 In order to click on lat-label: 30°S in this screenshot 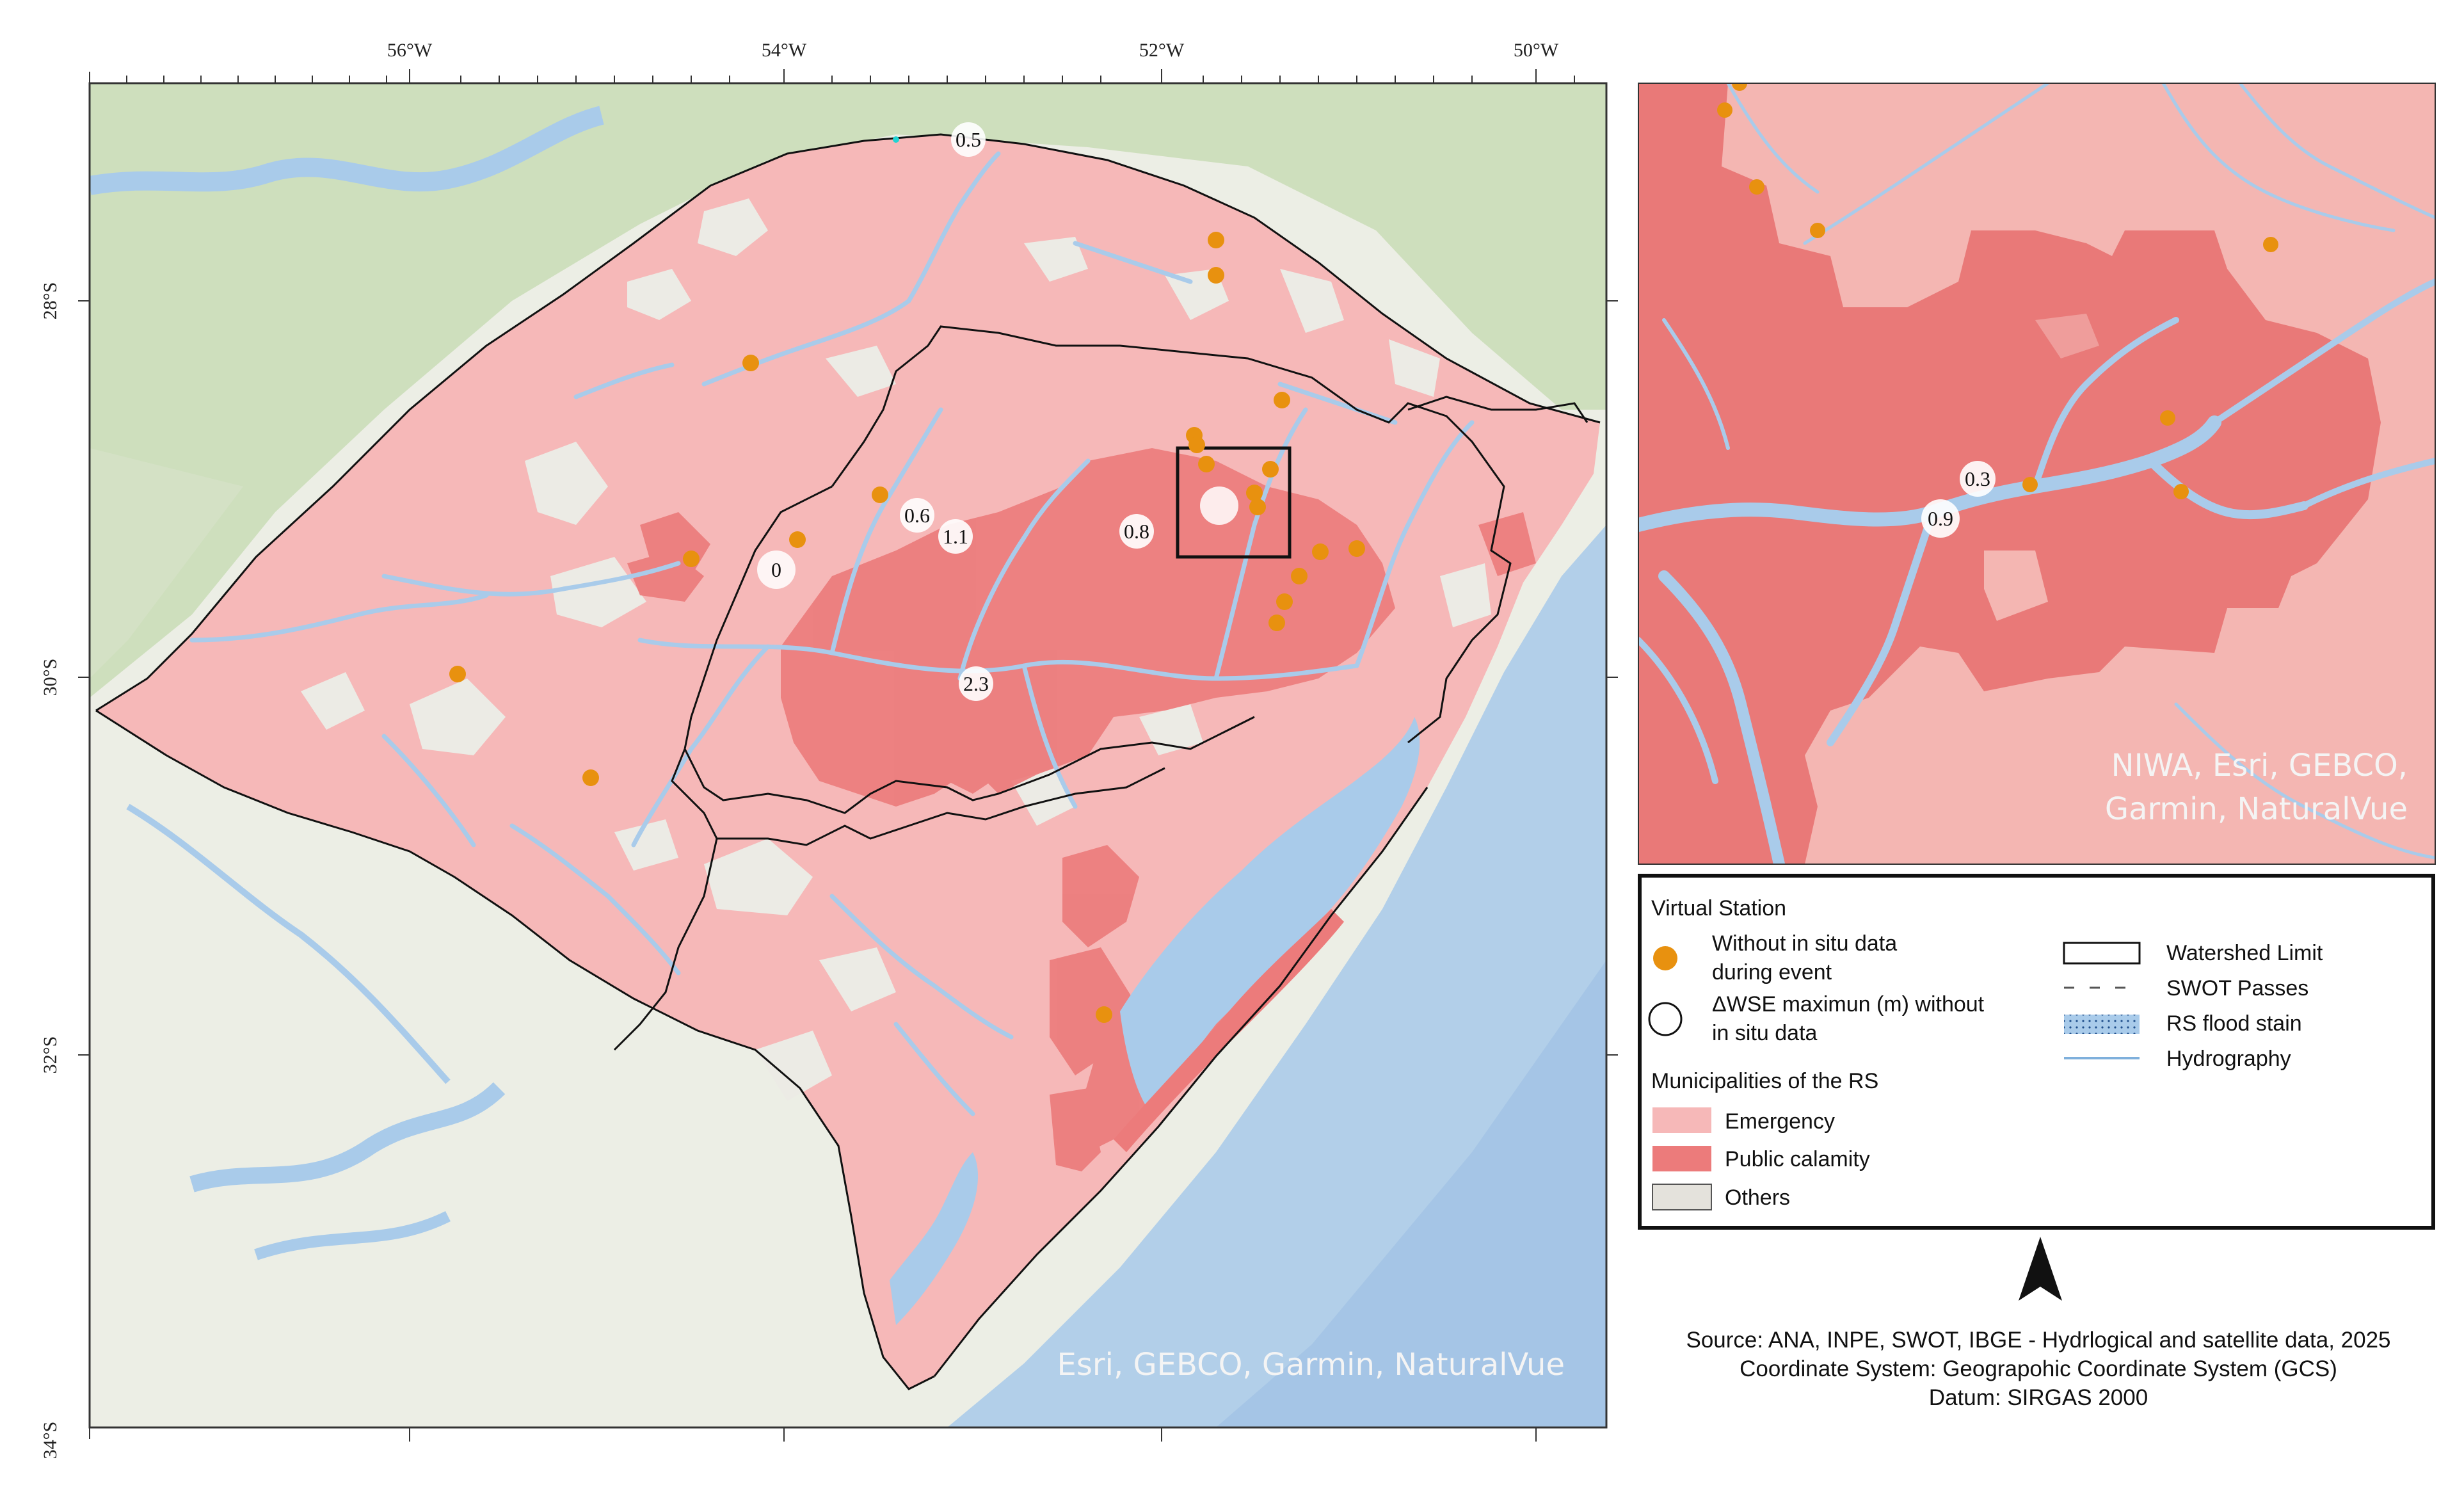, I will do `click(50, 677)`.